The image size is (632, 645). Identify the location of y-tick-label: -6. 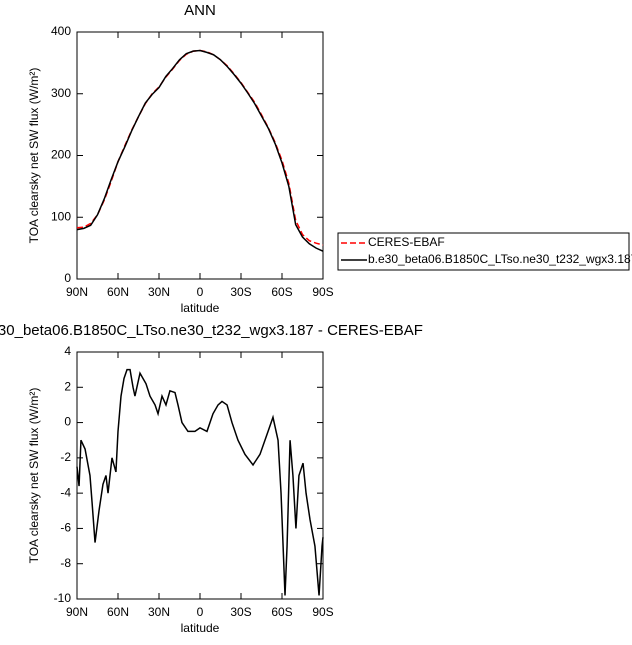
(65, 528).